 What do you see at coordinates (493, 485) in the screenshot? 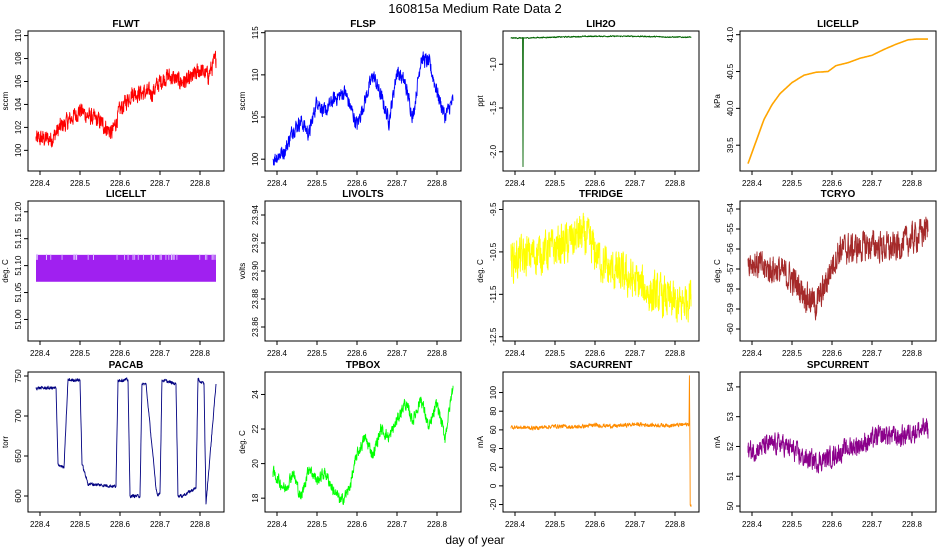
I see `y-tick-label: 0` at bounding box center [493, 485].